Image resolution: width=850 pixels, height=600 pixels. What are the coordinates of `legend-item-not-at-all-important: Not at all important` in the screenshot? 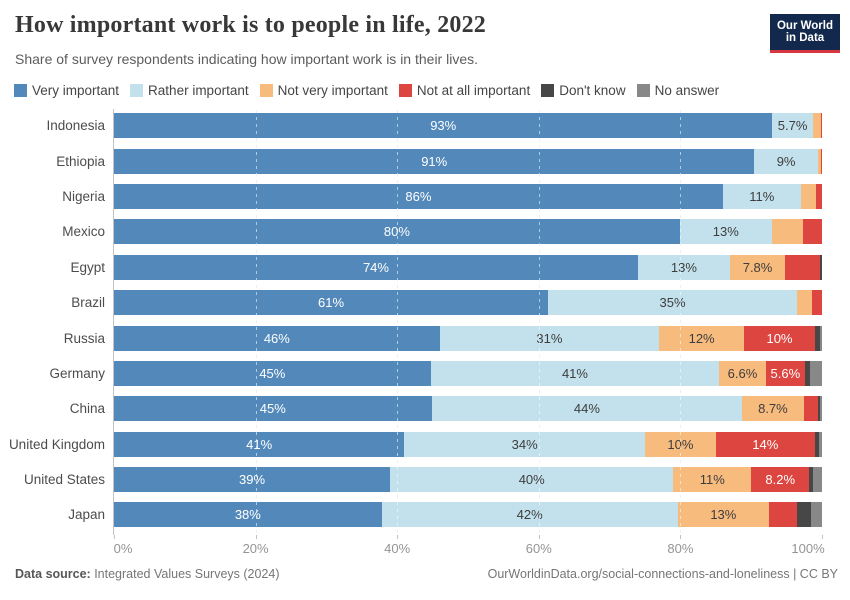 It's located at (464, 90).